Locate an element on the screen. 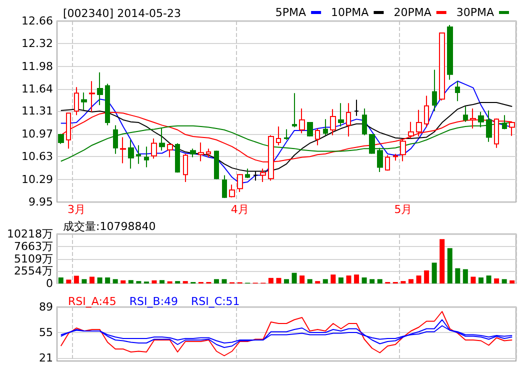  x-tick-label: 5月 is located at coordinates (403, 209).